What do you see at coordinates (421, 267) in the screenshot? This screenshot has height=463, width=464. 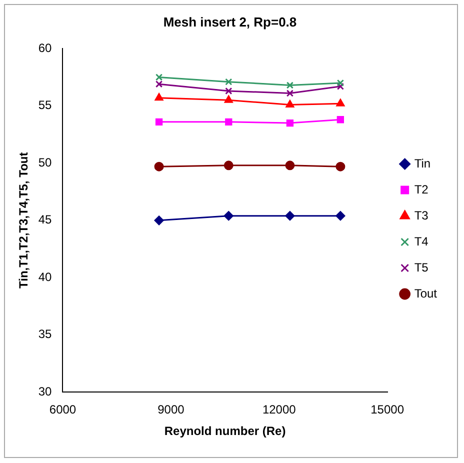 I see `legend-label: T5` at bounding box center [421, 267].